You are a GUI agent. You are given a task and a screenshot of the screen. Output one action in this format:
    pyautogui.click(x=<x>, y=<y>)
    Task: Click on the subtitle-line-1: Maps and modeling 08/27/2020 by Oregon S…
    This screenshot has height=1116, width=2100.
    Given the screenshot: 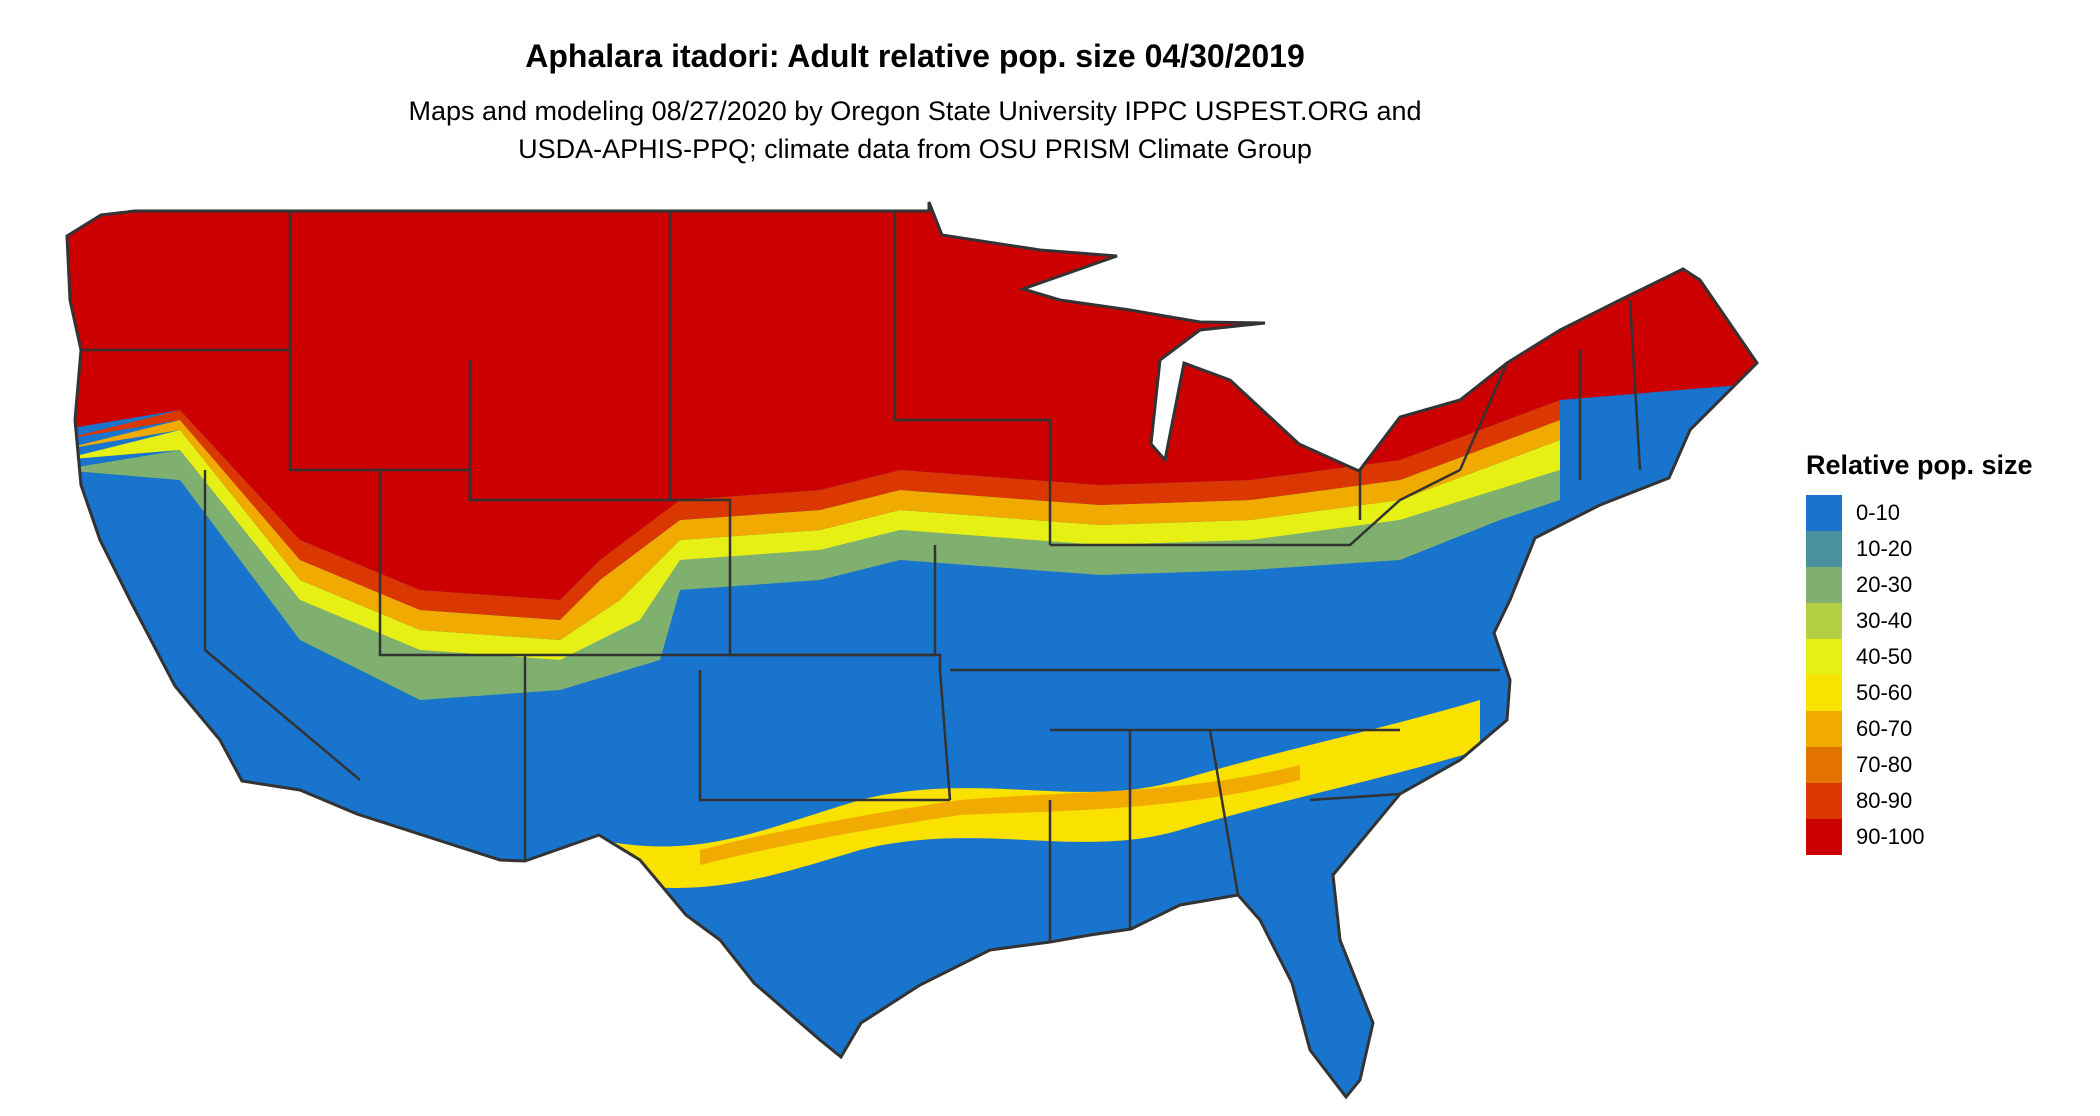 What is the action you would take?
    pyautogui.click(x=915, y=111)
    